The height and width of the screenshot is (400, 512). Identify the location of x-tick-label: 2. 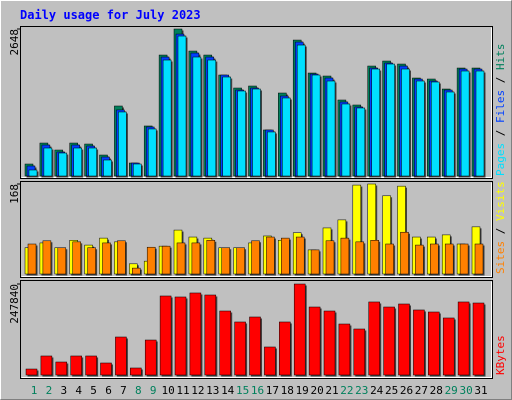
(49, 390).